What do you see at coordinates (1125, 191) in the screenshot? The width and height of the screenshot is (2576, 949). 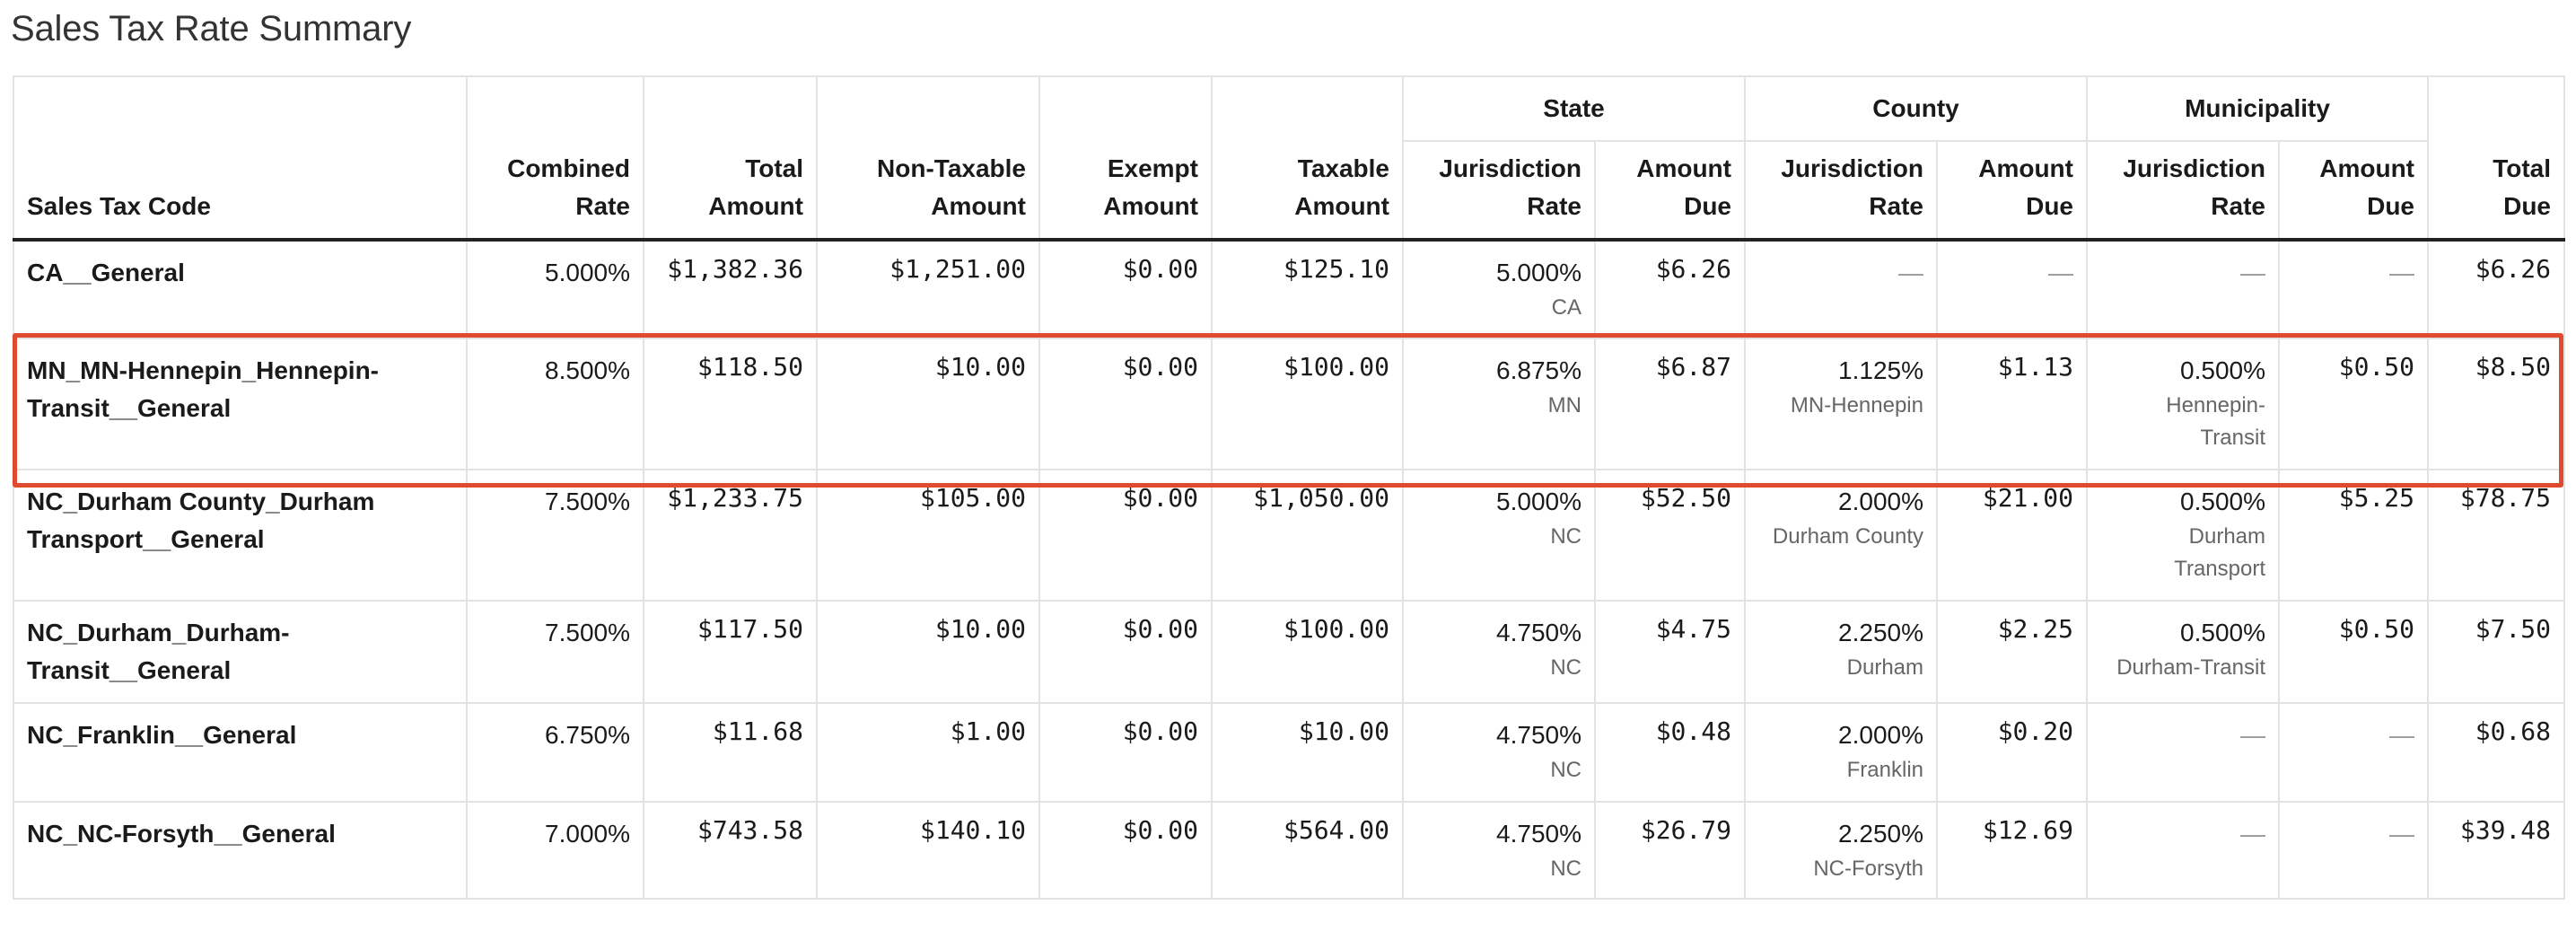 I see `header-exempt-amount: Exempt Amount` at bounding box center [1125, 191].